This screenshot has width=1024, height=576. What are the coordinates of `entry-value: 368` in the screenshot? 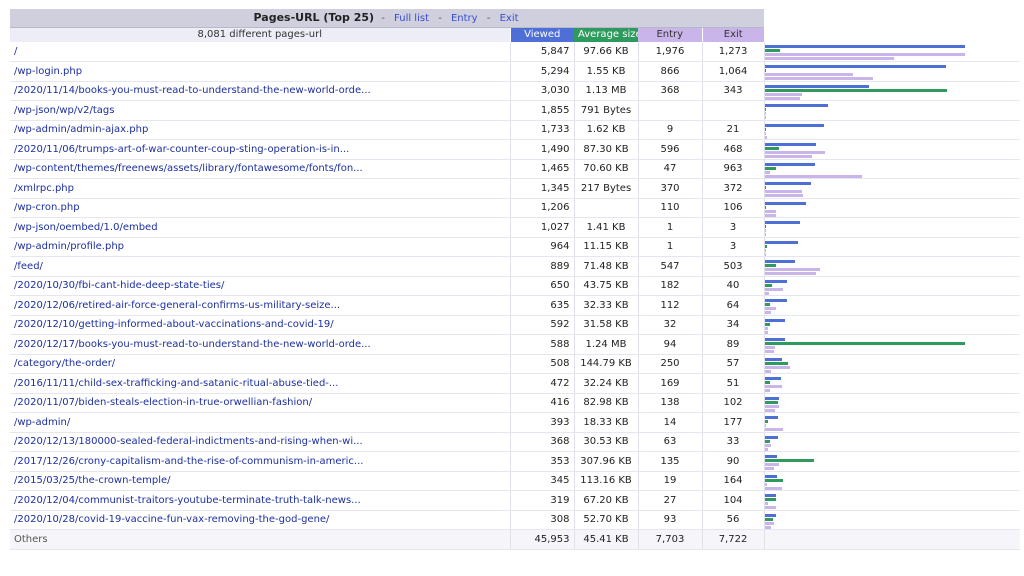 It's located at (670, 91).